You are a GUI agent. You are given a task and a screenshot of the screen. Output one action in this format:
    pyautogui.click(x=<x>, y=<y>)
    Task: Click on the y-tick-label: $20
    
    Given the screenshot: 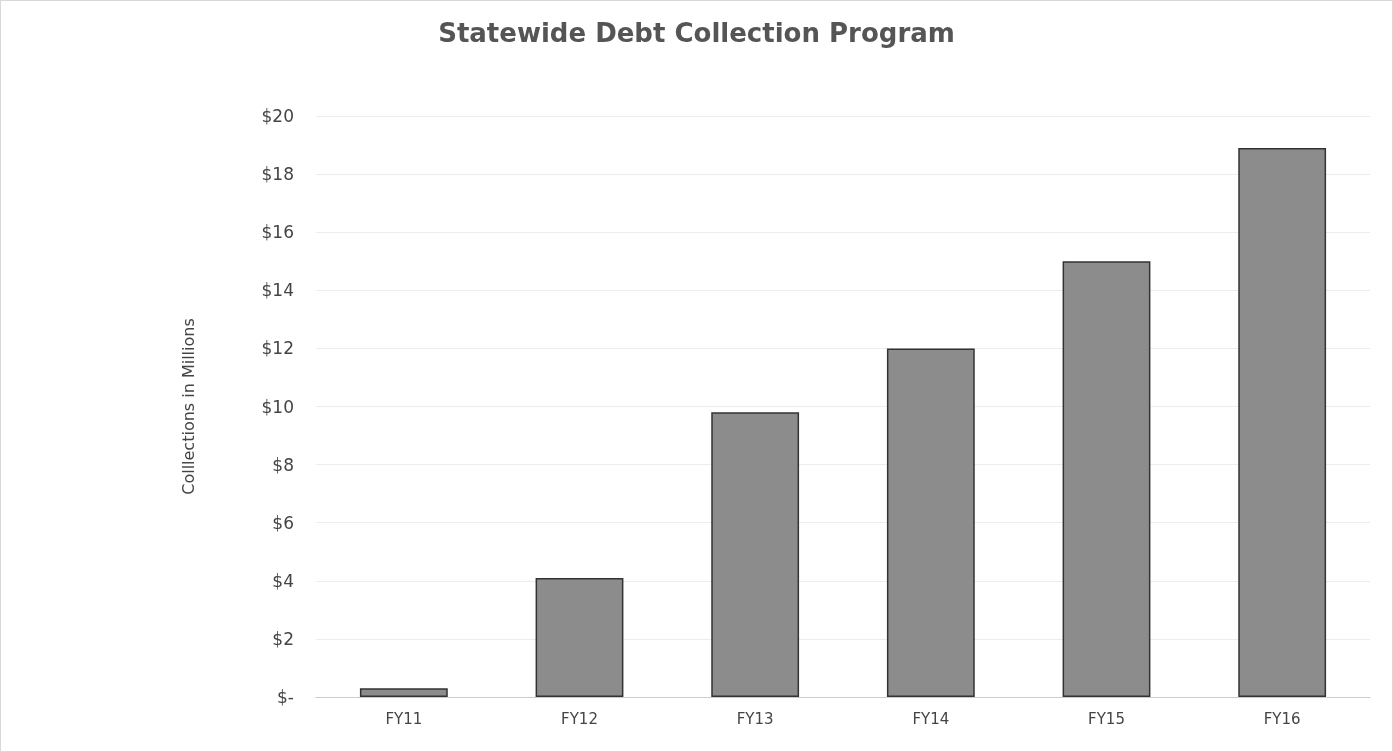 What is the action you would take?
    pyautogui.click(x=277, y=116)
    